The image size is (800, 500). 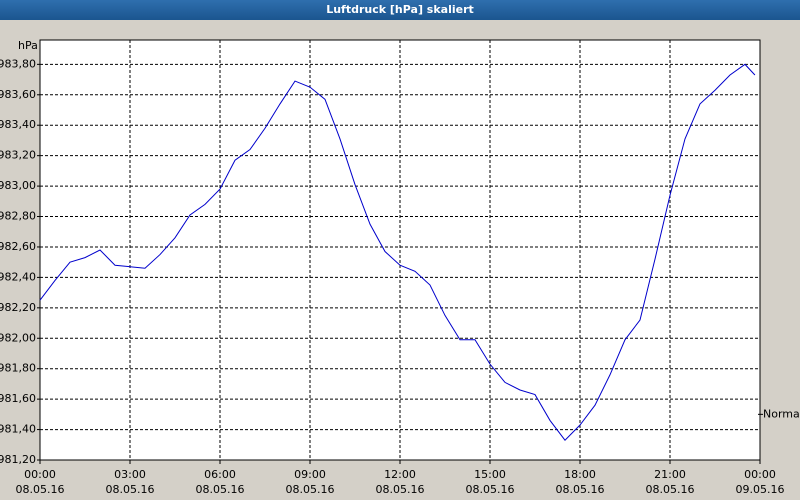 I want to click on x-tick-label: 21:00 08.05.16, so click(x=670, y=482).